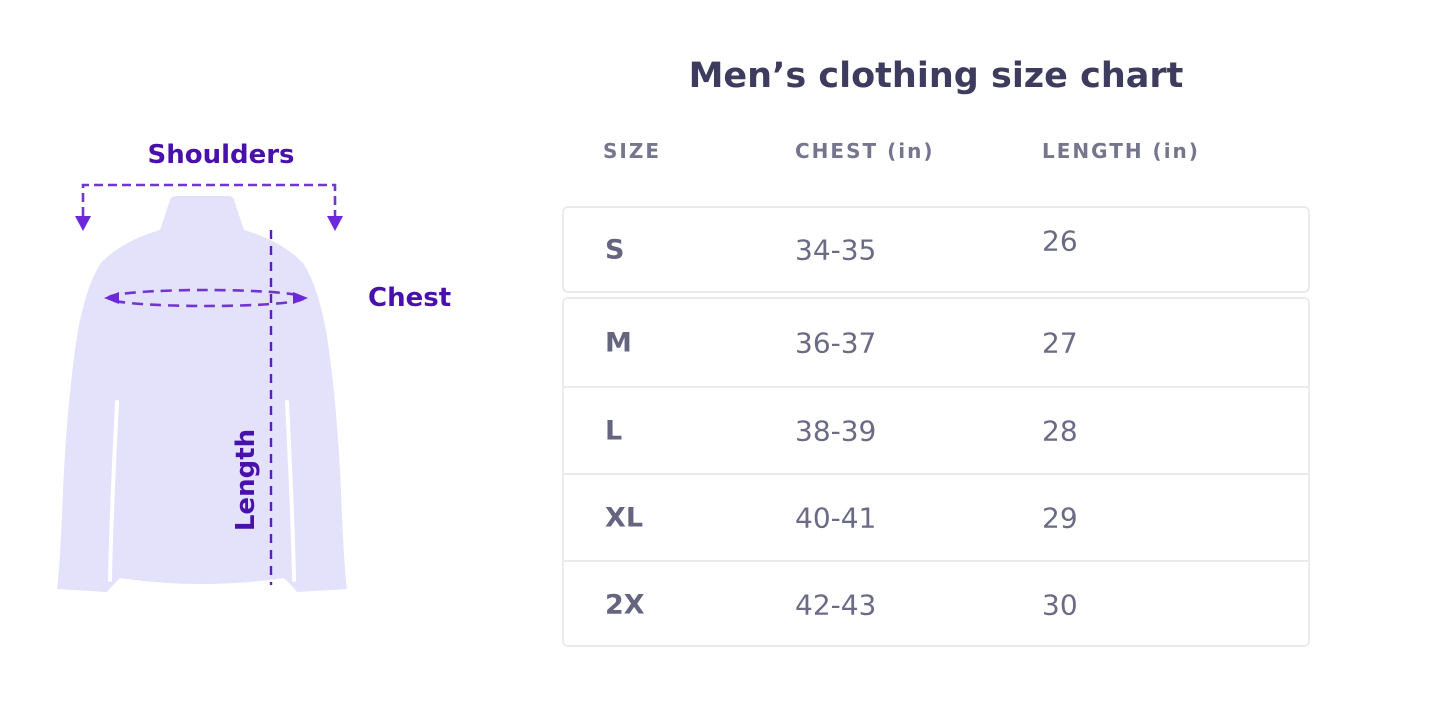  What do you see at coordinates (83, 223) in the screenshot?
I see `shoulders-left-arrow-icon` at bounding box center [83, 223].